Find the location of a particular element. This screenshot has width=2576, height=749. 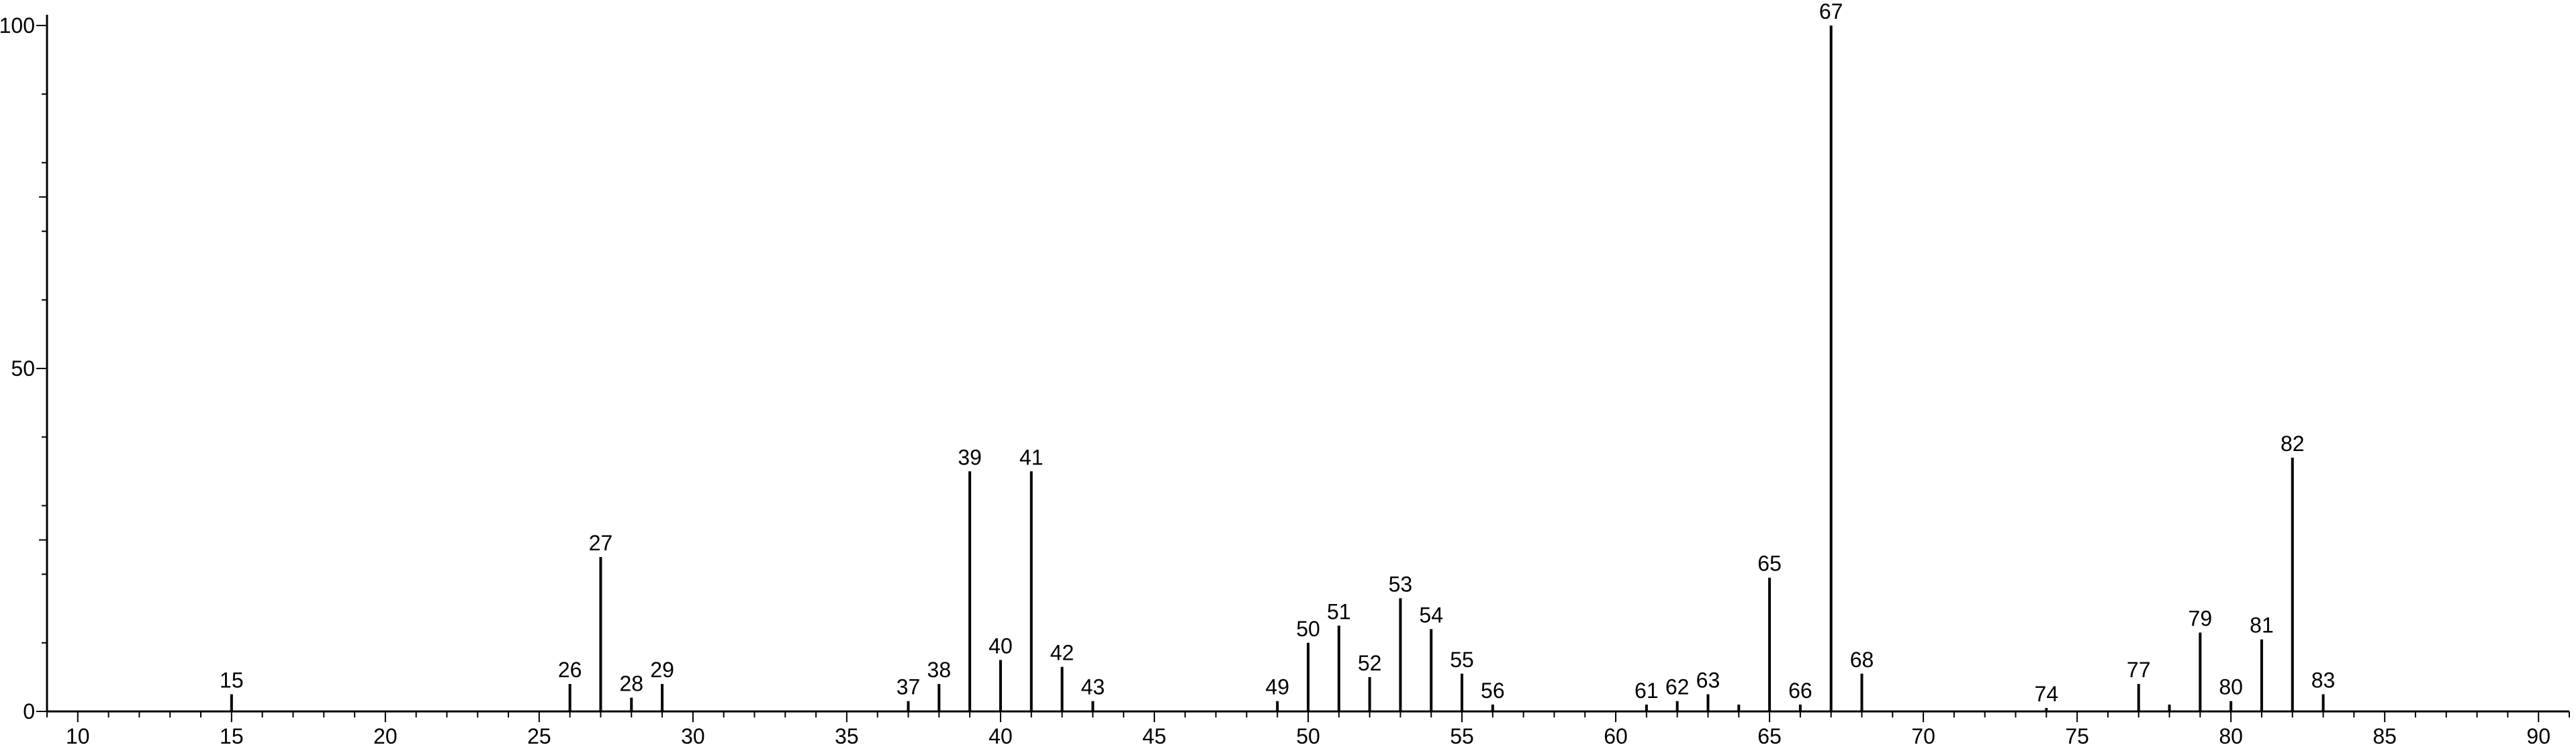

peak-label-52: 52 is located at coordinates (1370, 663).